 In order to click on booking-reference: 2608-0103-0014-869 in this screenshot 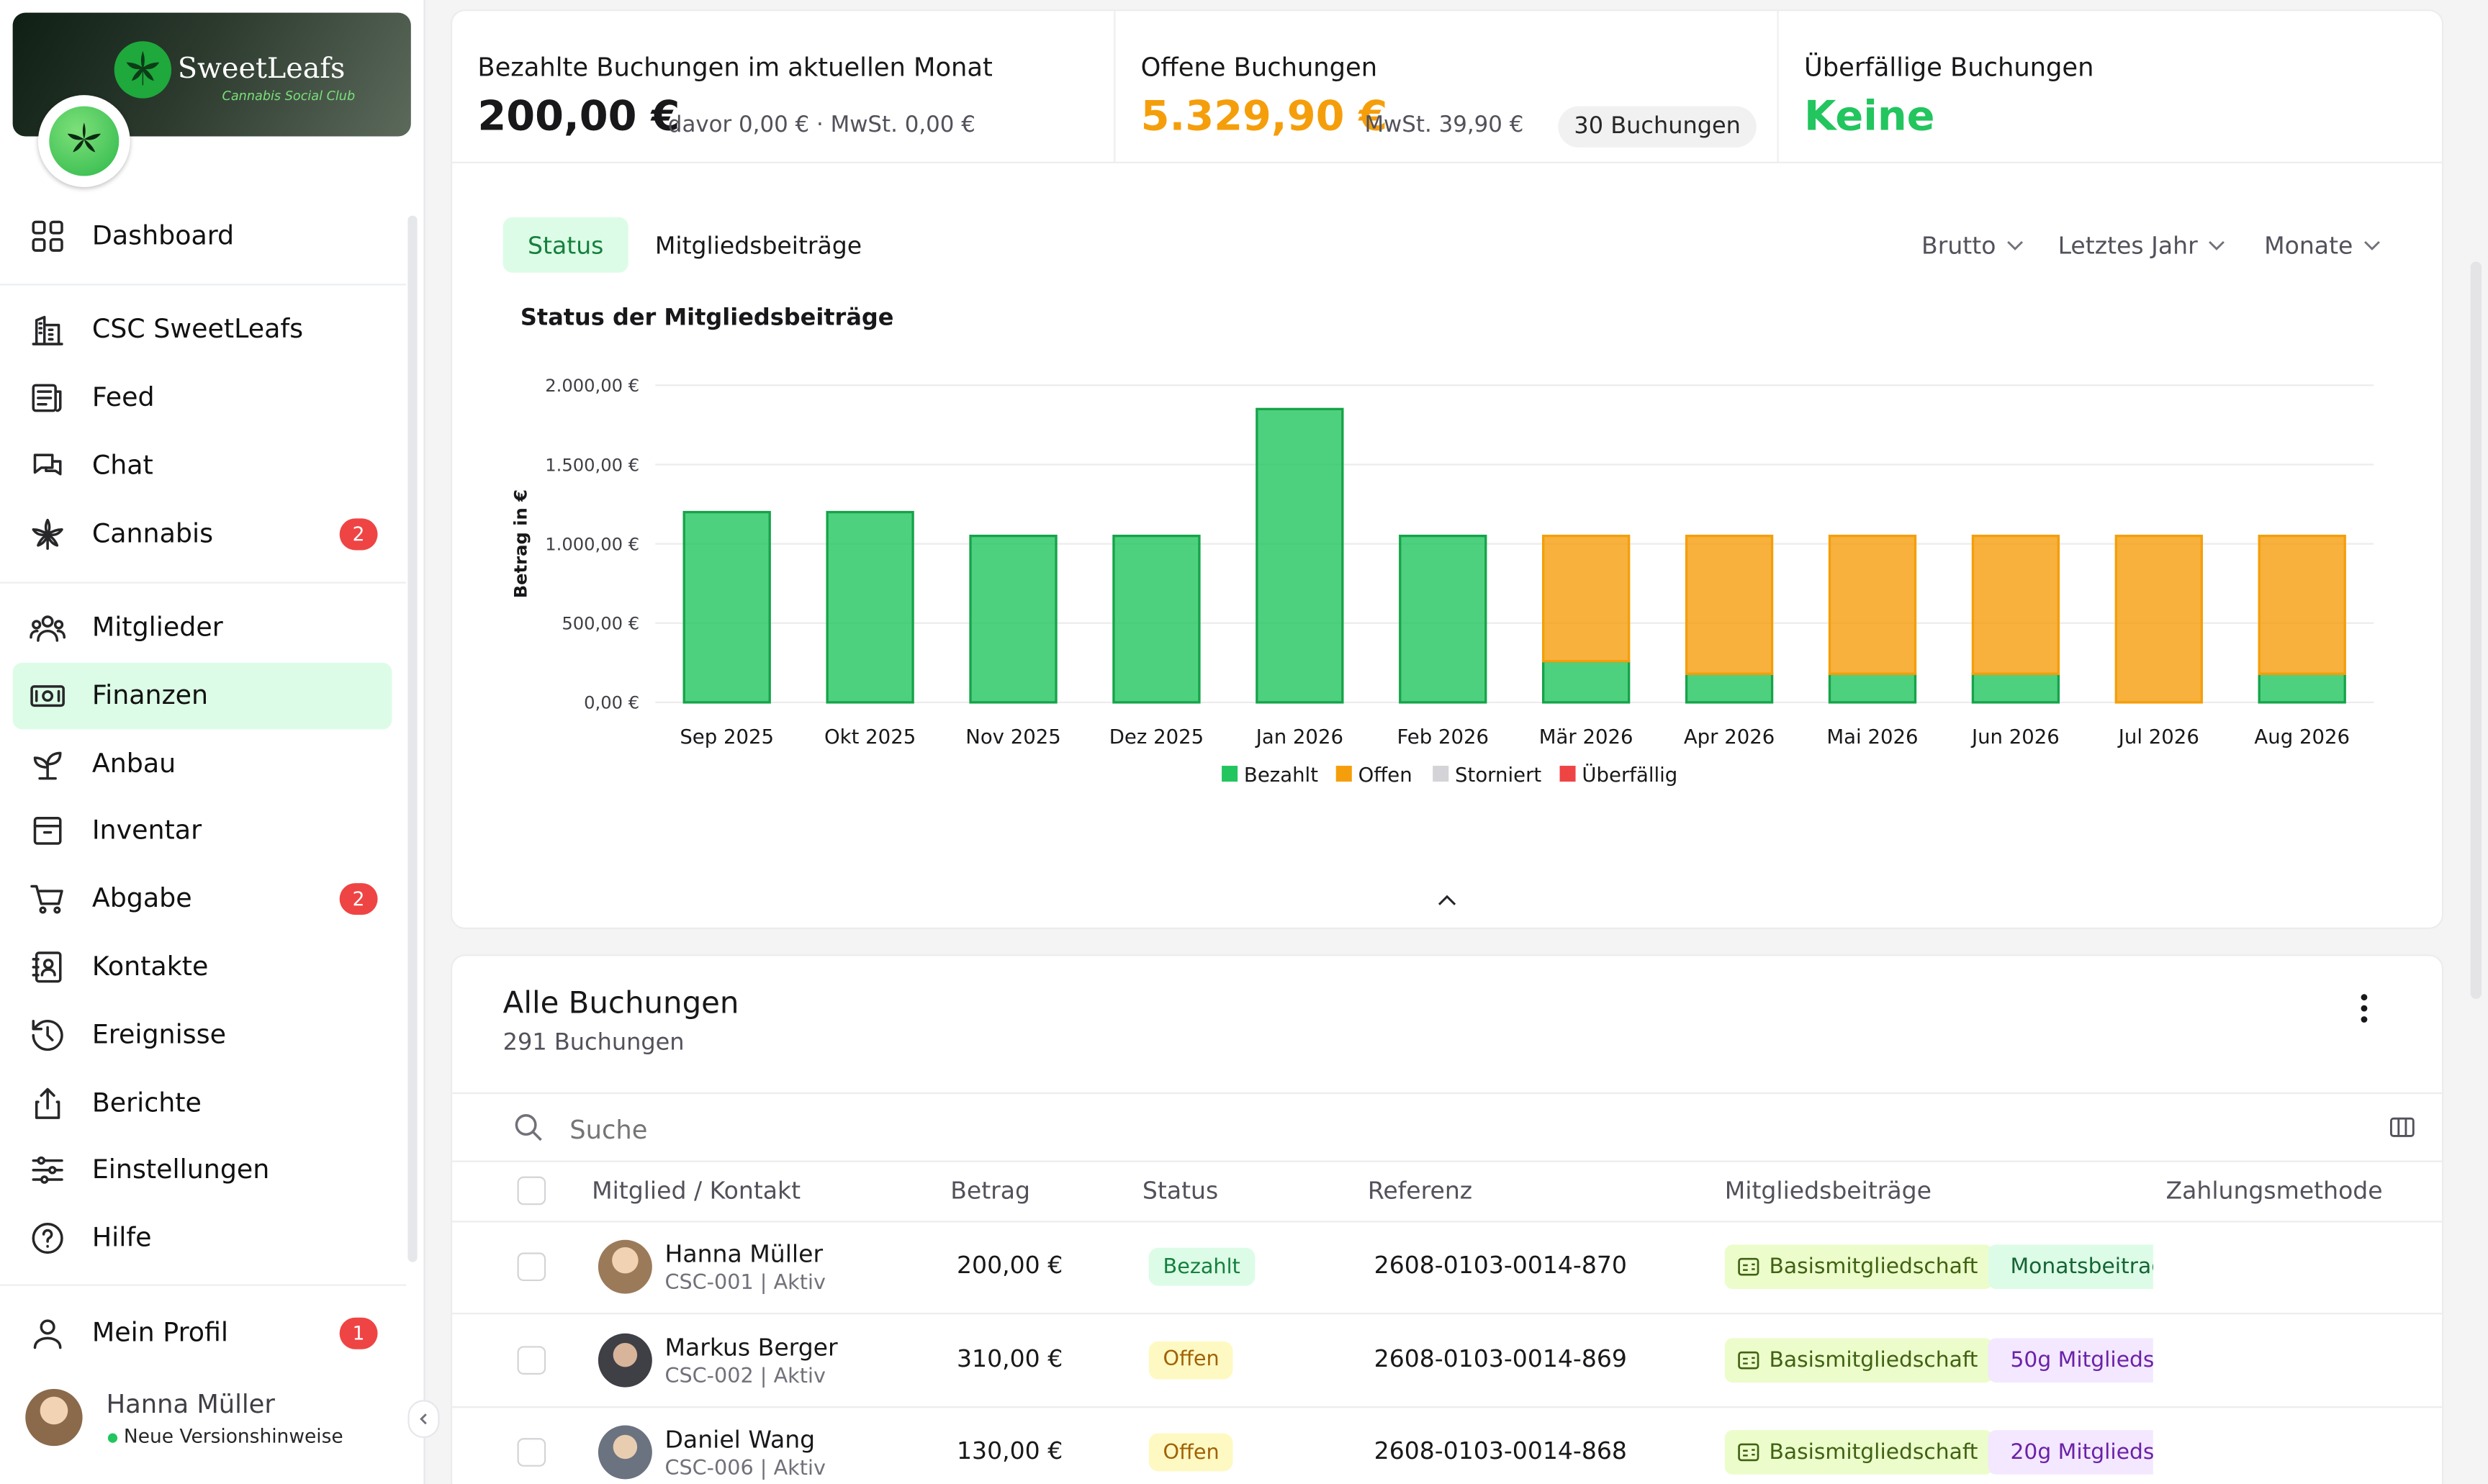, I will do `click(1500, 1358)`.